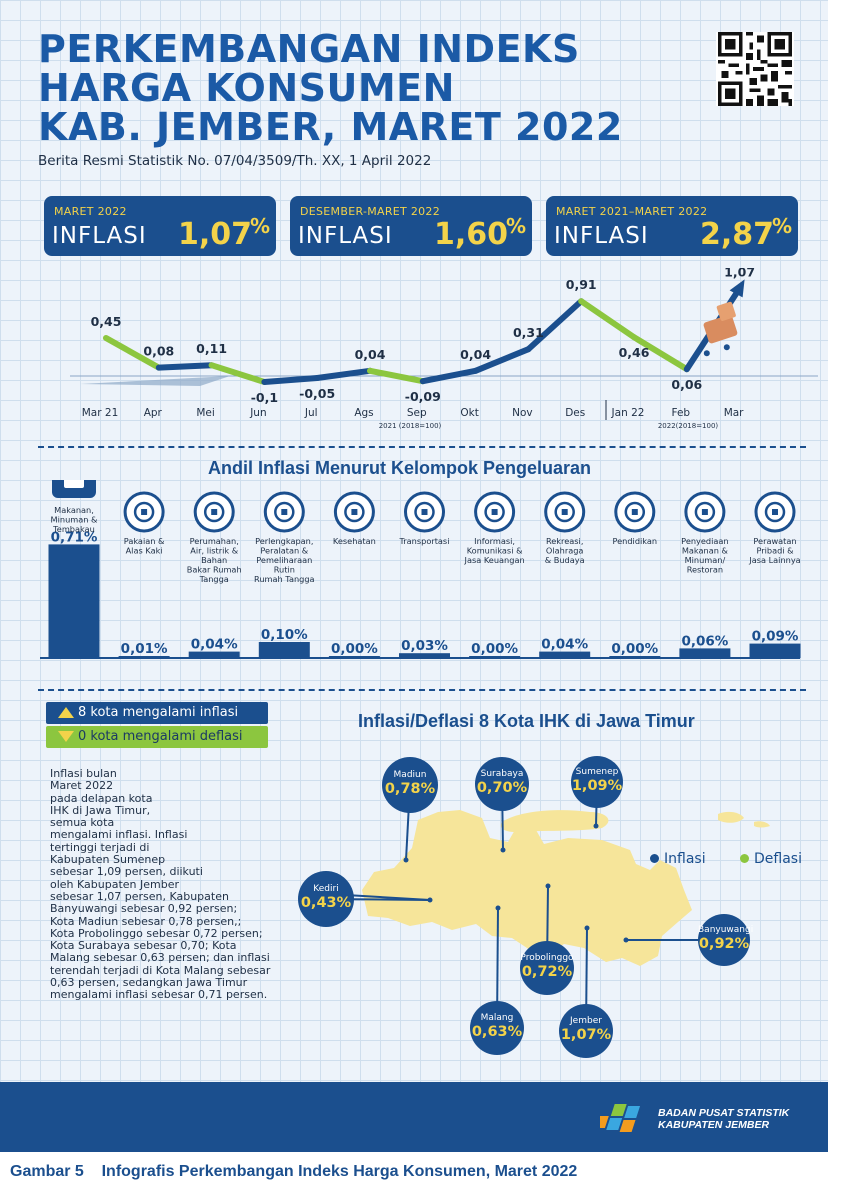 The image size is (864, 1200). Describe the element at coordinates (370, 354) in the screenshot. I see `data-label-ags: 0,04` at that location.